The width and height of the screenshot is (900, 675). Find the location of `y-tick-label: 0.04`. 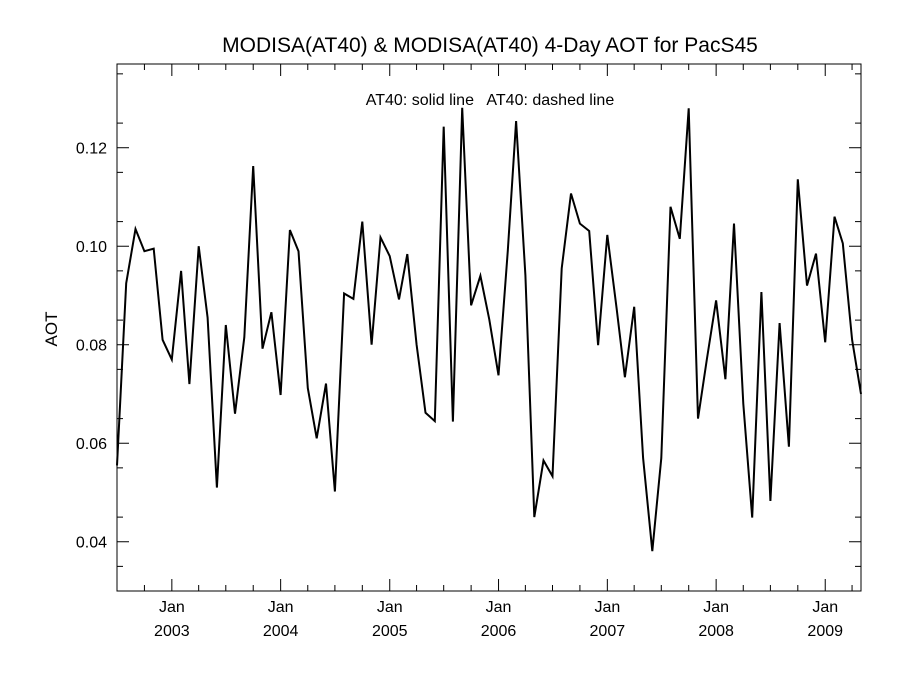

y-tick-label: 0.04 is located at coordinates (91, 543).